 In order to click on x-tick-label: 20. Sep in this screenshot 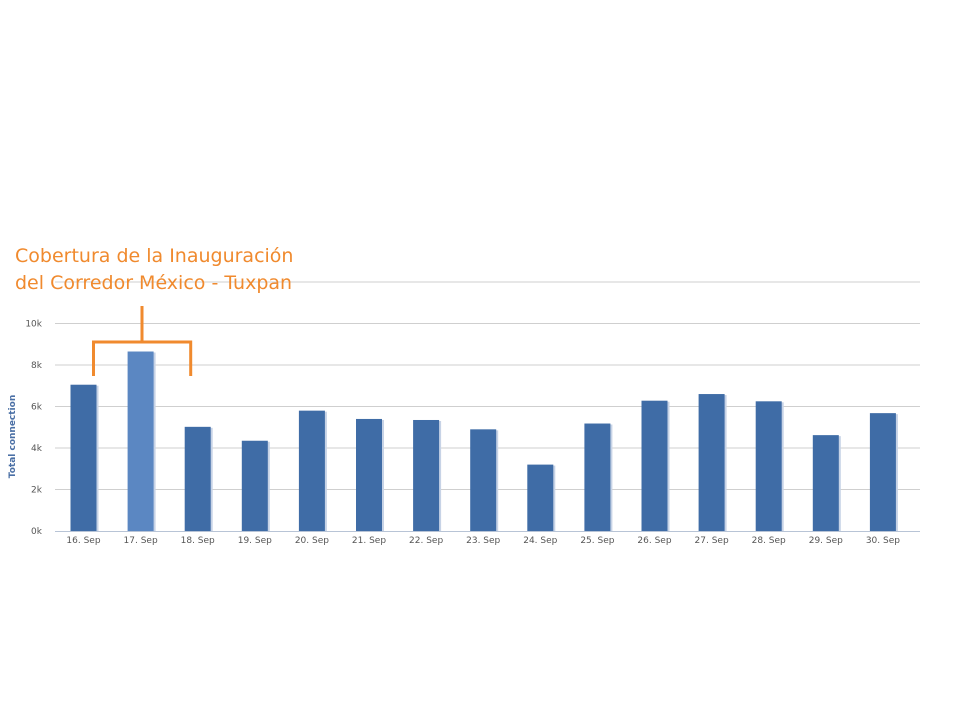, I will do `click(312, 541)`.